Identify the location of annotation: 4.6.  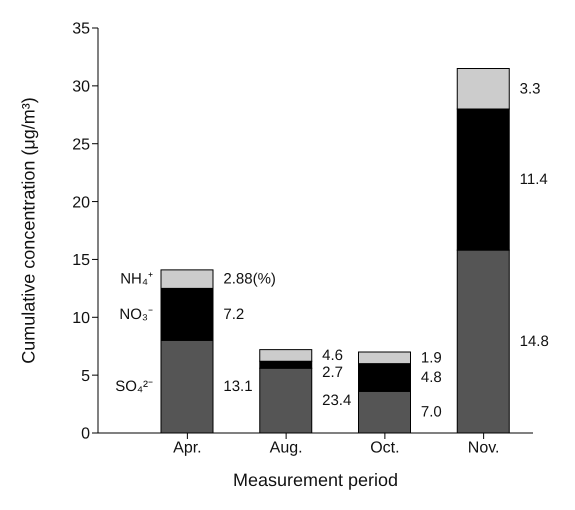
(332, 355).